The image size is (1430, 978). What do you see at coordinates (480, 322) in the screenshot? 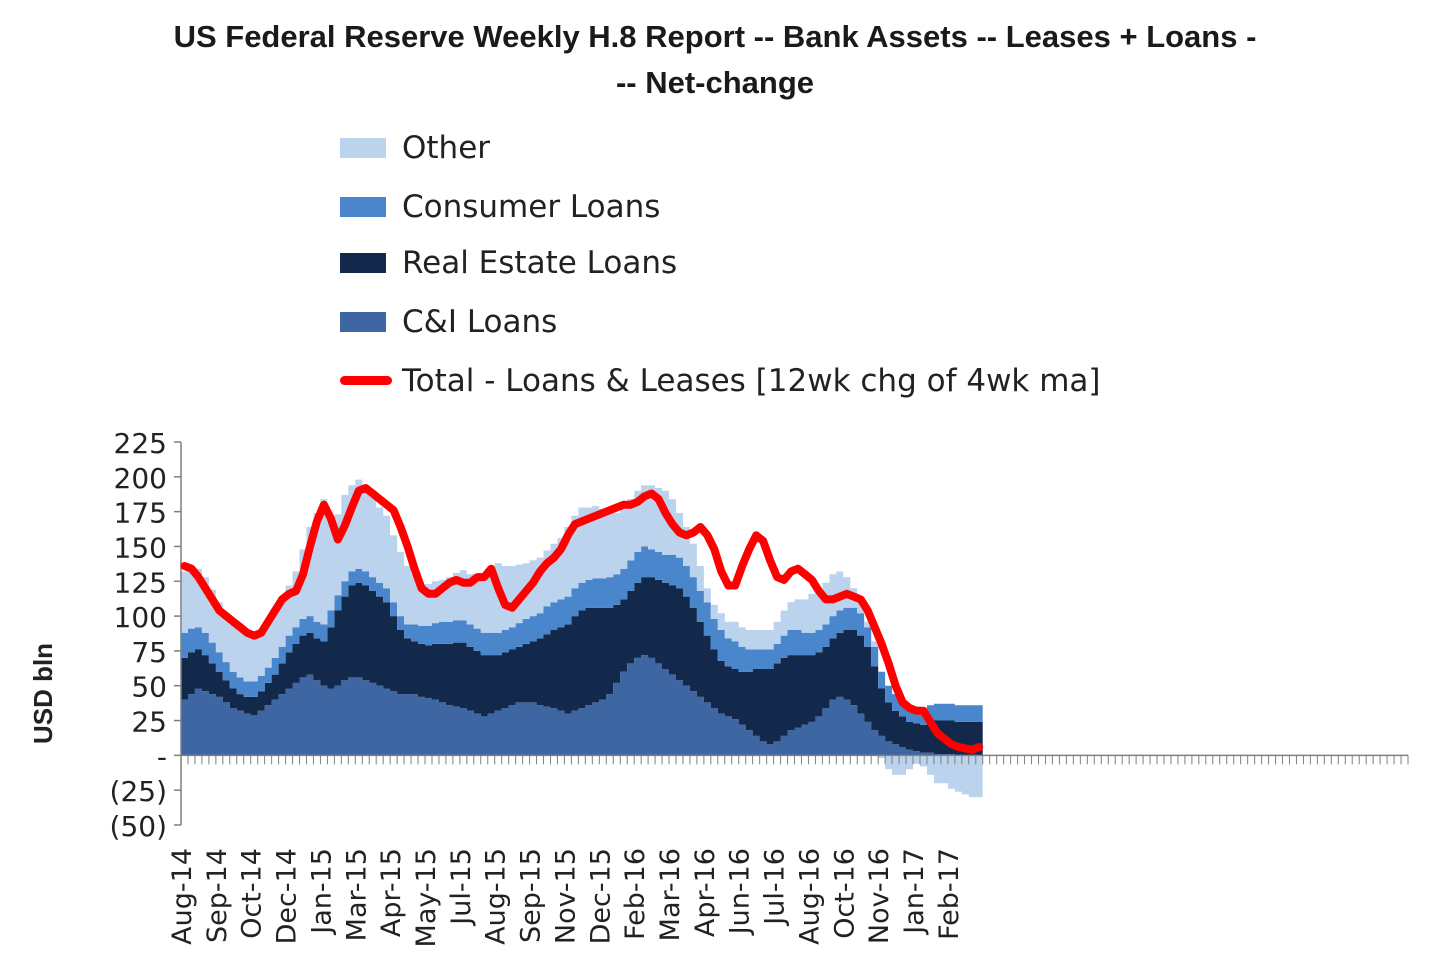
I see `legend-label-ci-loans: C&I Loans` at bounding box center [480, 322].